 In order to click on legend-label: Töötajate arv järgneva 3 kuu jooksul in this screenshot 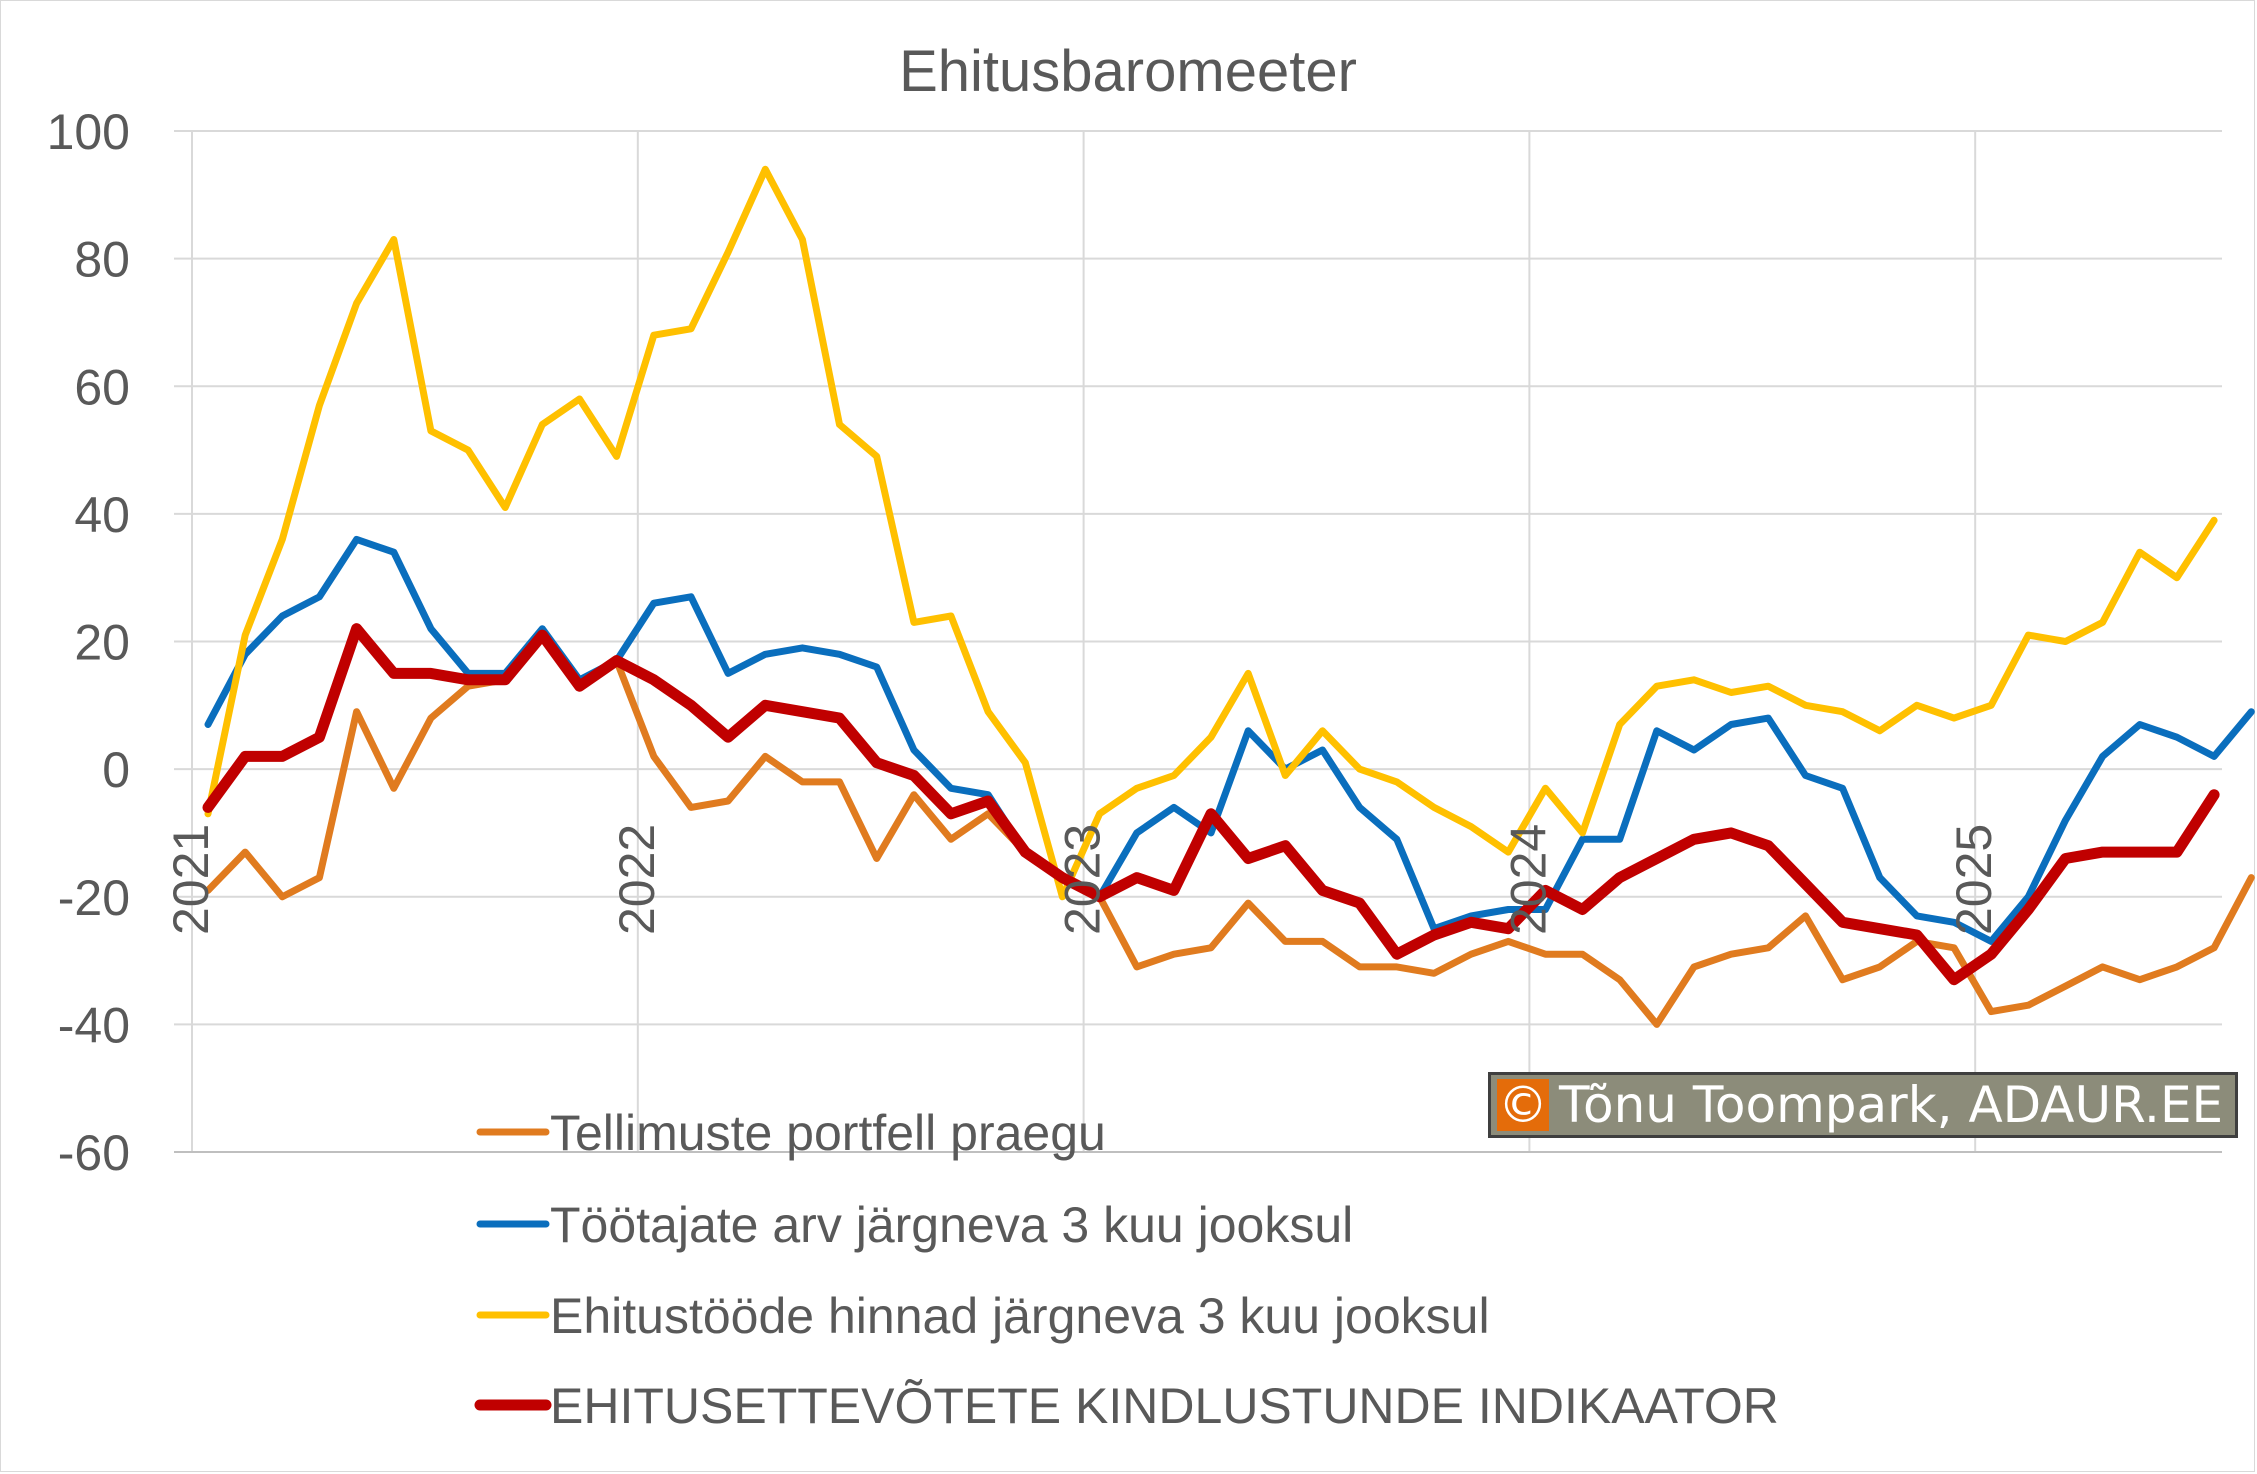, I will do `click(951, 1225)`.